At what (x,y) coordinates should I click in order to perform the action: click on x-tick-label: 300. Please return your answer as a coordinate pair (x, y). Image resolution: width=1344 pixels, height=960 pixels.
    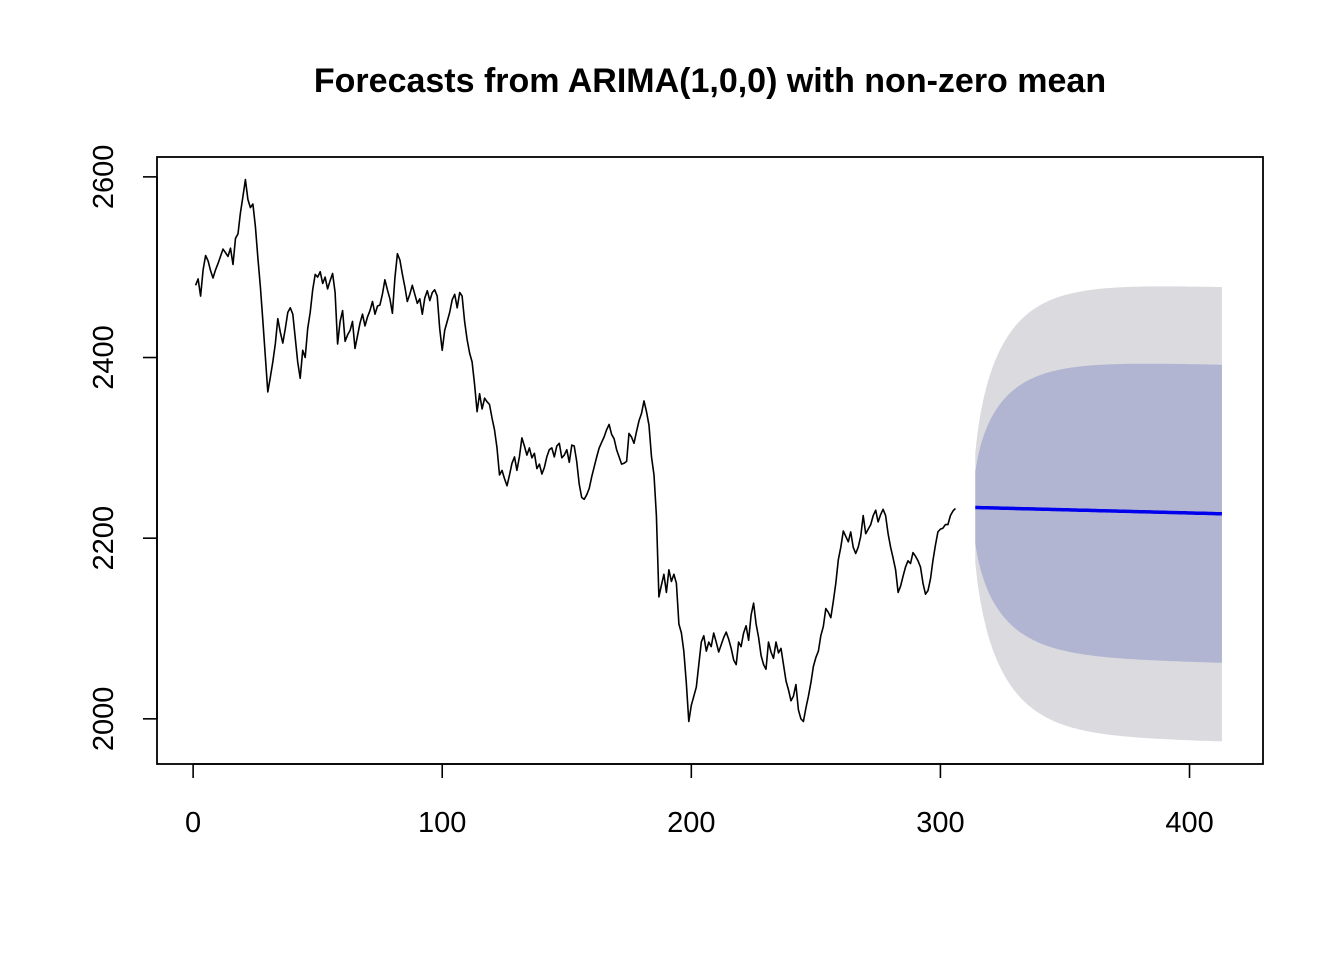
    Looking at the image, I should click on (940, 823).